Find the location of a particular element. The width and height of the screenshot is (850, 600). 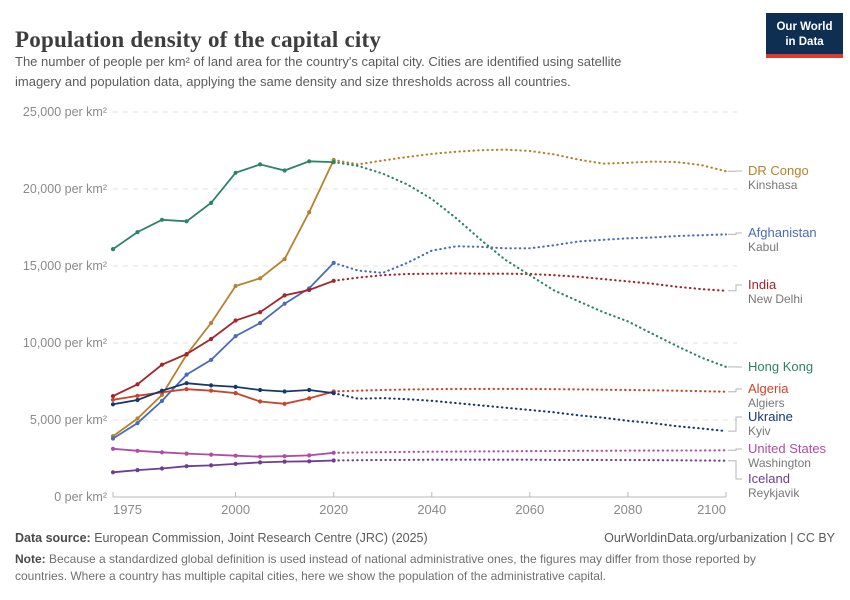

data-point-iceland-2020 is located at coordinates (333, 460).